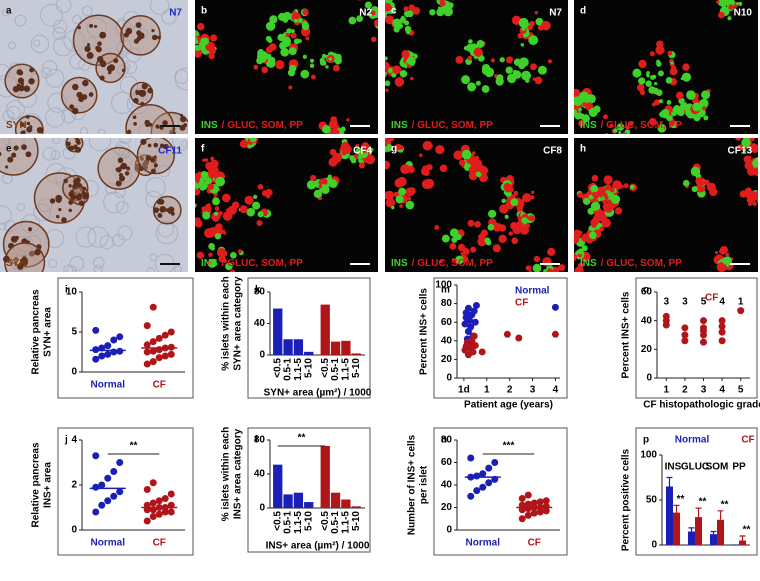 Image resolution: width=760 pixels, height=581 pixels. I want to click on panel-label: N2, so click(365, 13).